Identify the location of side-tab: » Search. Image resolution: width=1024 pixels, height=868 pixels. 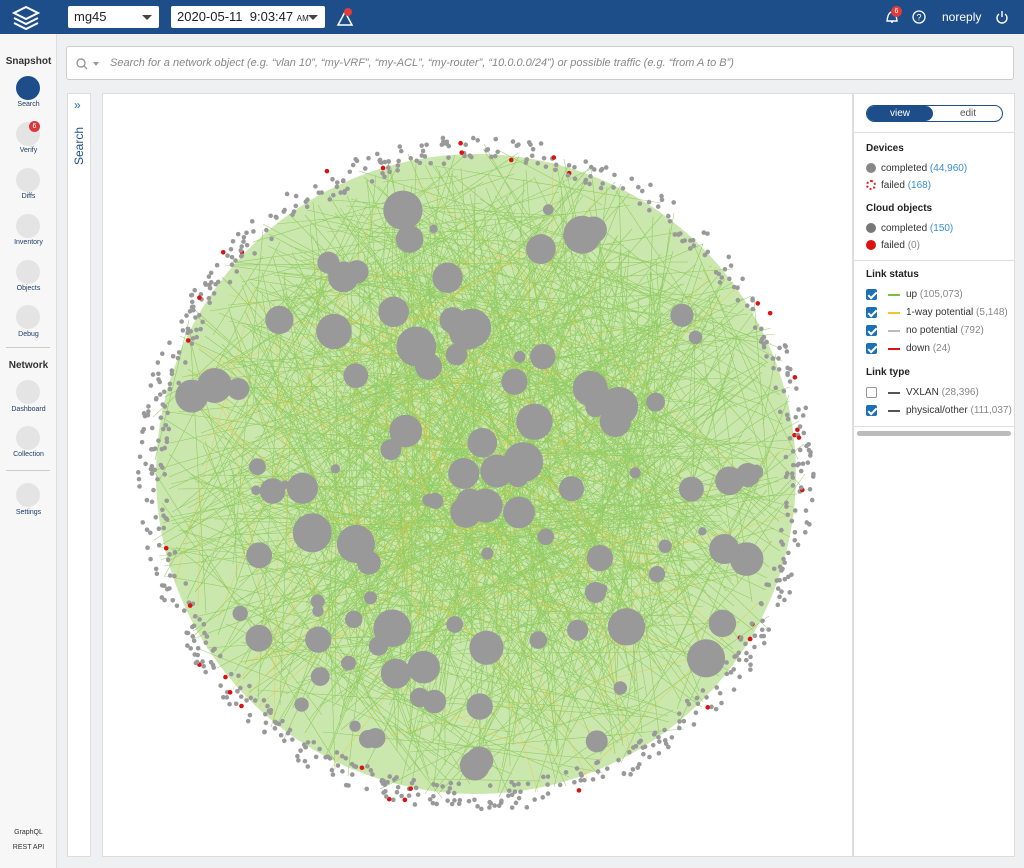
(79, 475).